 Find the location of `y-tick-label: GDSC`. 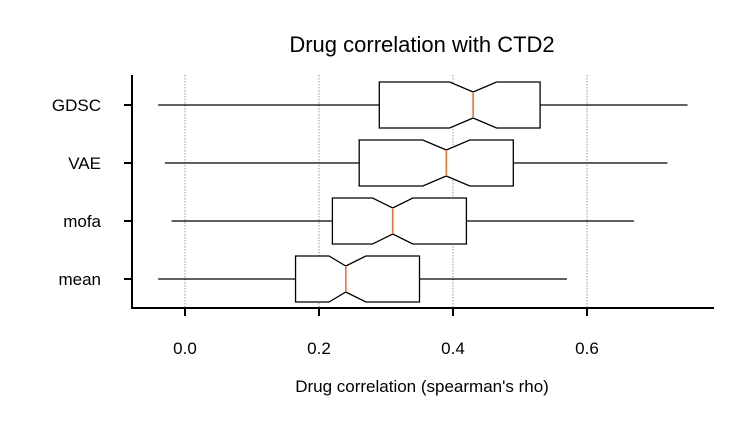

y-tick-label: GDSC is located at coordinates (76, 105).